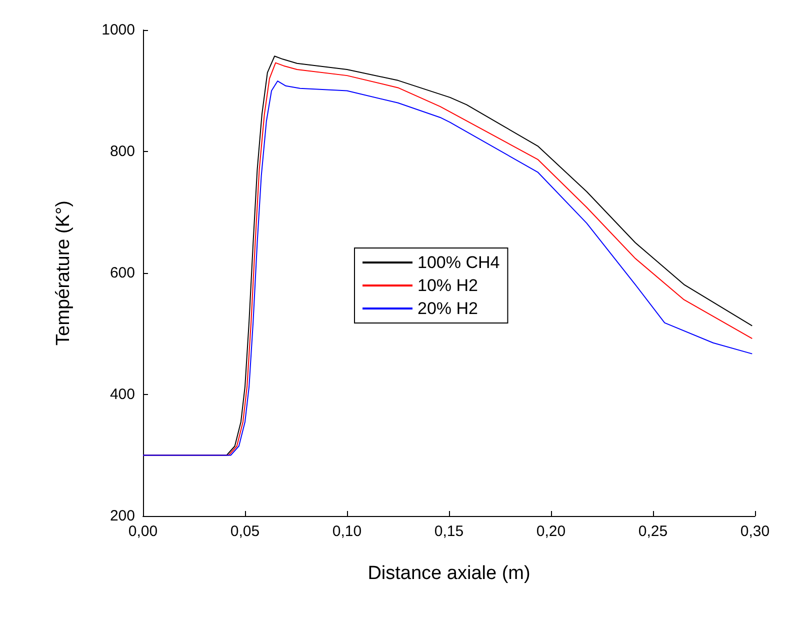 The height and width of the screenshot is (620, 786). Describe the element at coordinates (118, 30) in the screenshot. I see `y-tick-label: 1000` at that location.